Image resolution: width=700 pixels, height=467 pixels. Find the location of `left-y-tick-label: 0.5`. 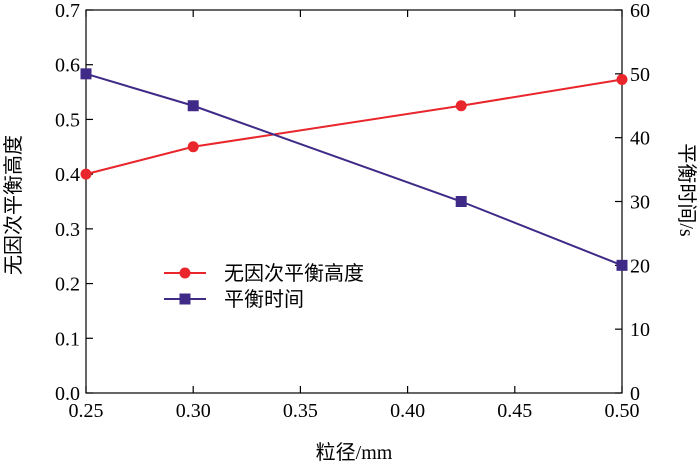

left-y-tick-label: 0.5 is located at coordinates (67, 120).